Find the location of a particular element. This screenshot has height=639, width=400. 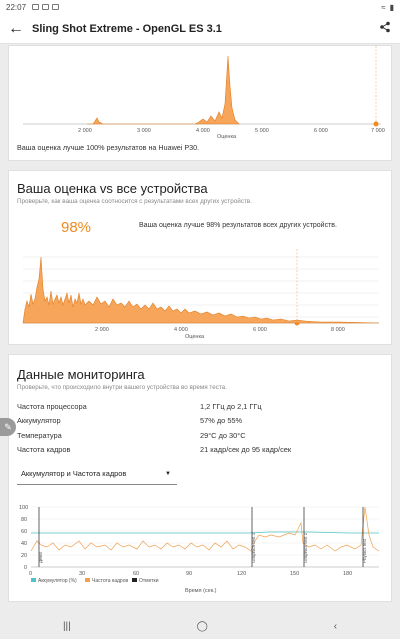

row-label: Температура is located at coordinates (39, 435).